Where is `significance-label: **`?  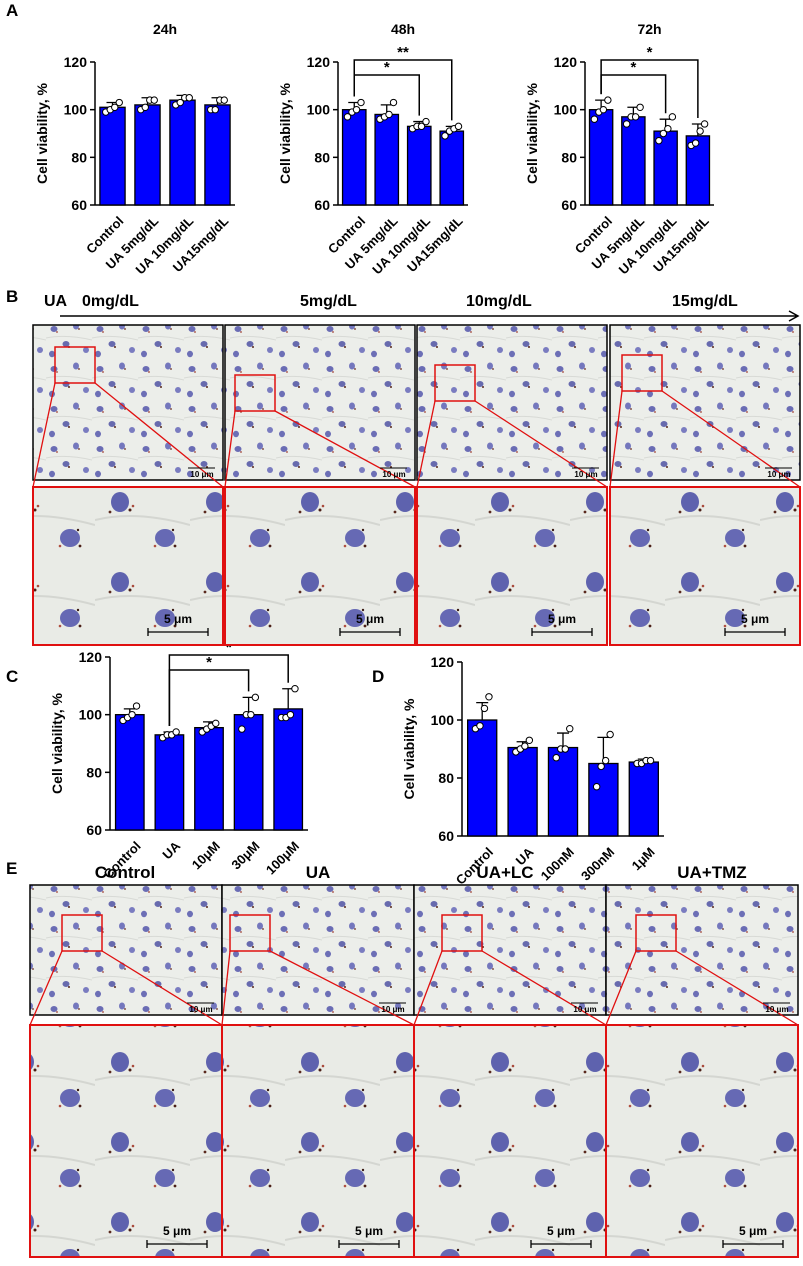
significance-label: ** is located at coordinates (403, 52).